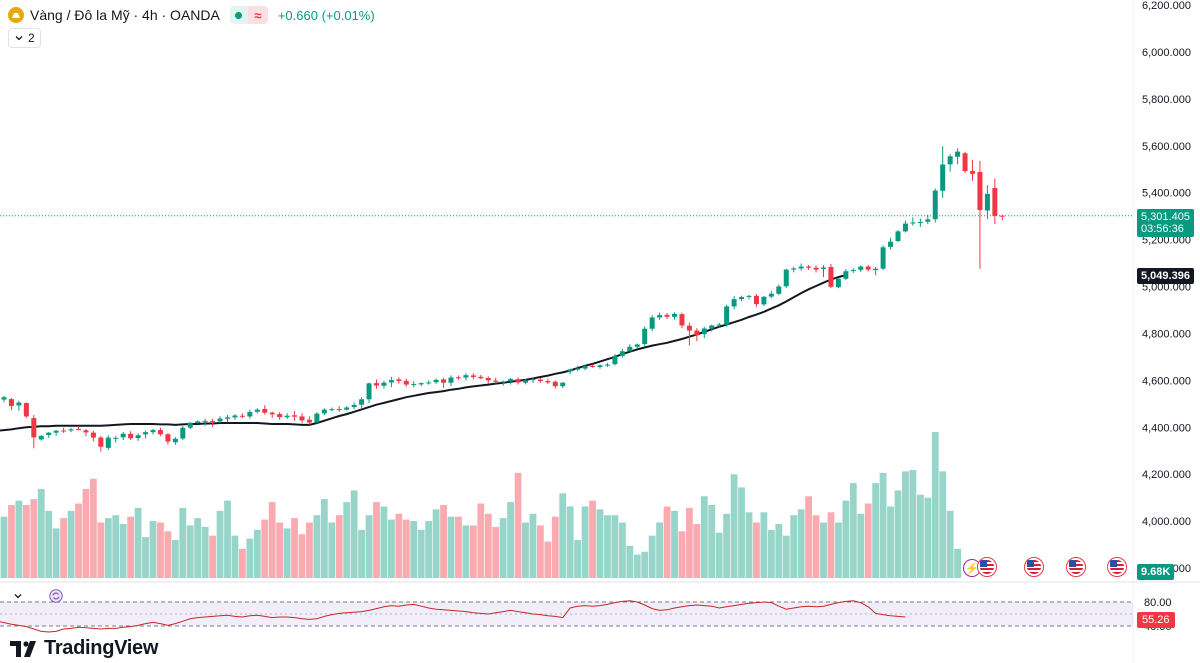 The image size is (1200, 663). Describe the element at coordinates (1166, 6) in the screenshot. I see `price-axis-label: 6,200.000` at that location.